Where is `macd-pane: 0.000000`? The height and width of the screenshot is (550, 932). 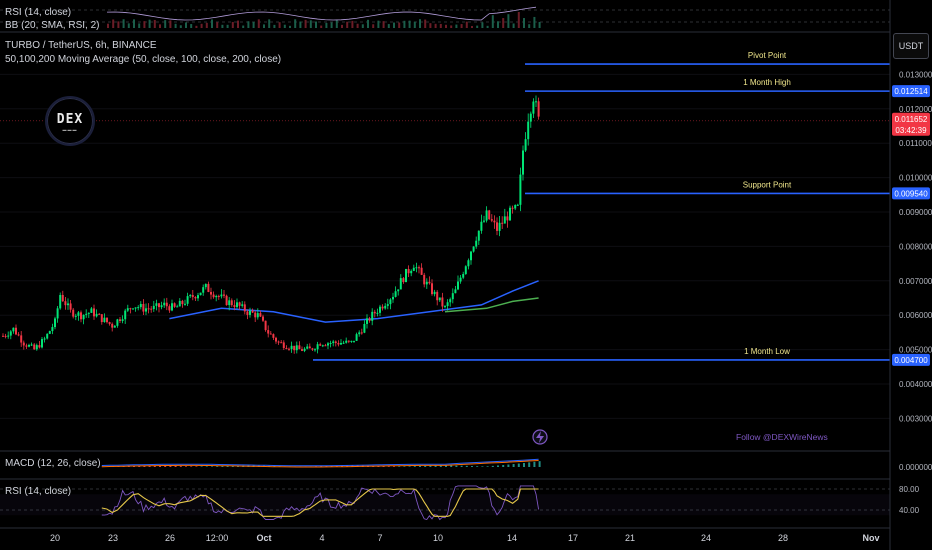
macd-pane: 0.000000 is located at coordinates (516, 465).